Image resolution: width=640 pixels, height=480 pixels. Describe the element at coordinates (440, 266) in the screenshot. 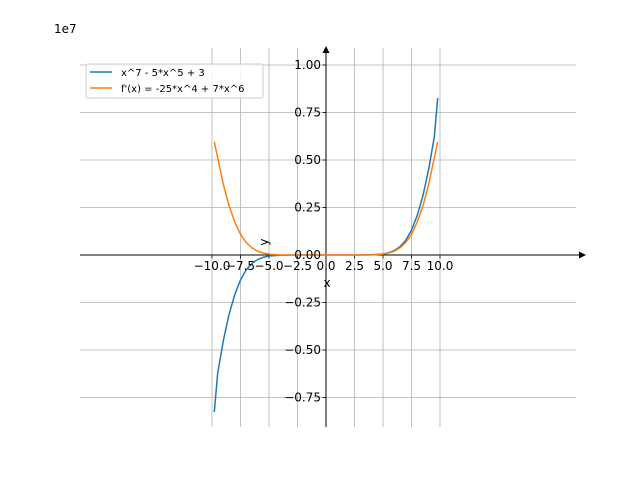

I see `x-tick-label: 10.0` at that location.